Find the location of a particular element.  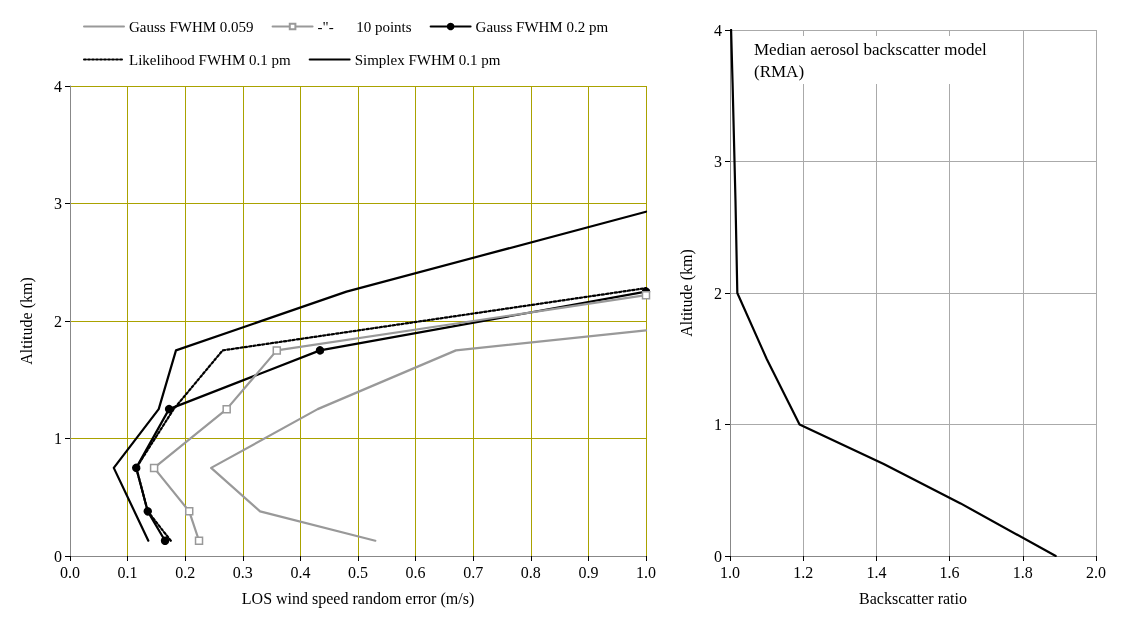

x-tick-label: 0.9 is located at coordinates (588, 572).